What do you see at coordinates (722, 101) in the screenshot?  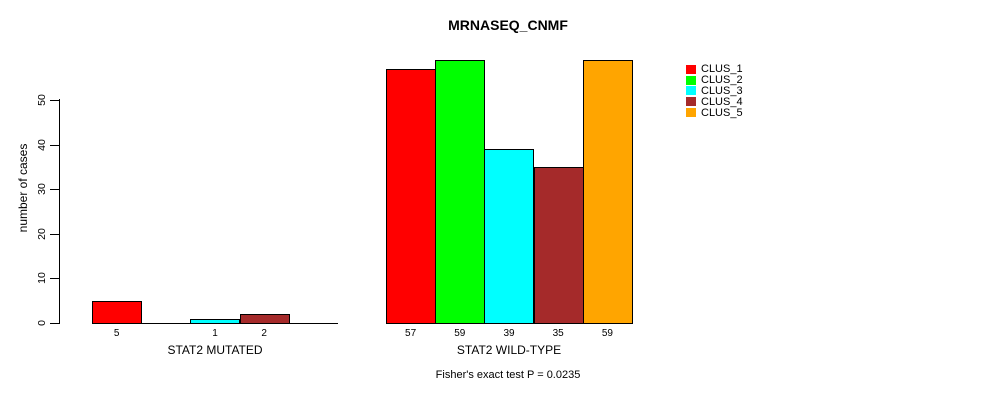 I see `legend-label: CLUS_4` at bounding box center [722, 101].